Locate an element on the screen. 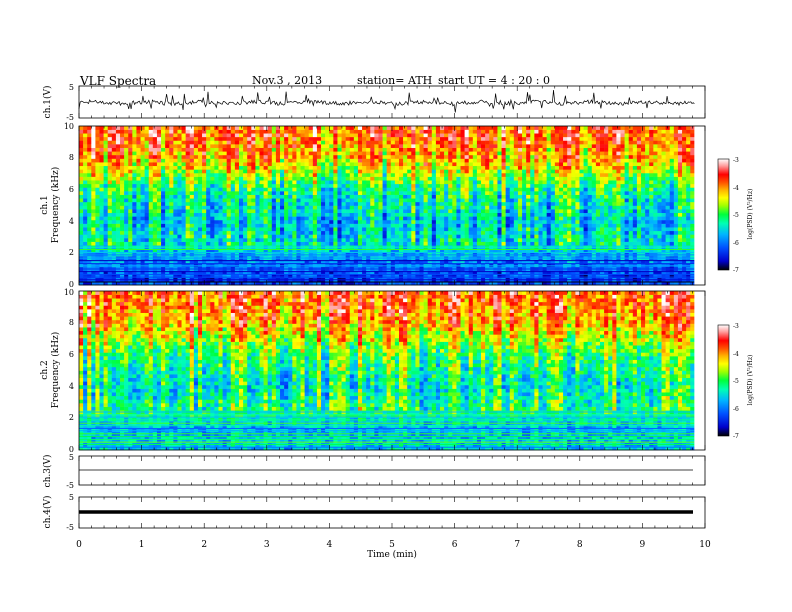 The width and height of the screenshot is (792, 612). x-tick-label: 9 is located at coordinates (643, 545).